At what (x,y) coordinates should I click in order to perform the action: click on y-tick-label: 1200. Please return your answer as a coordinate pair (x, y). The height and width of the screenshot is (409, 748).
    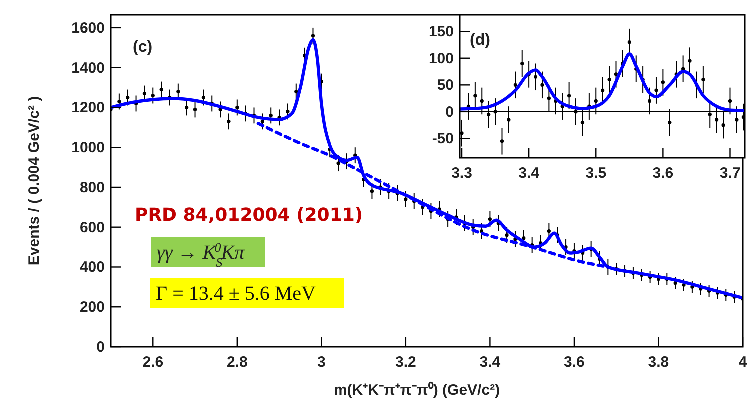
    Looking at the image, I should click on (88, 108).